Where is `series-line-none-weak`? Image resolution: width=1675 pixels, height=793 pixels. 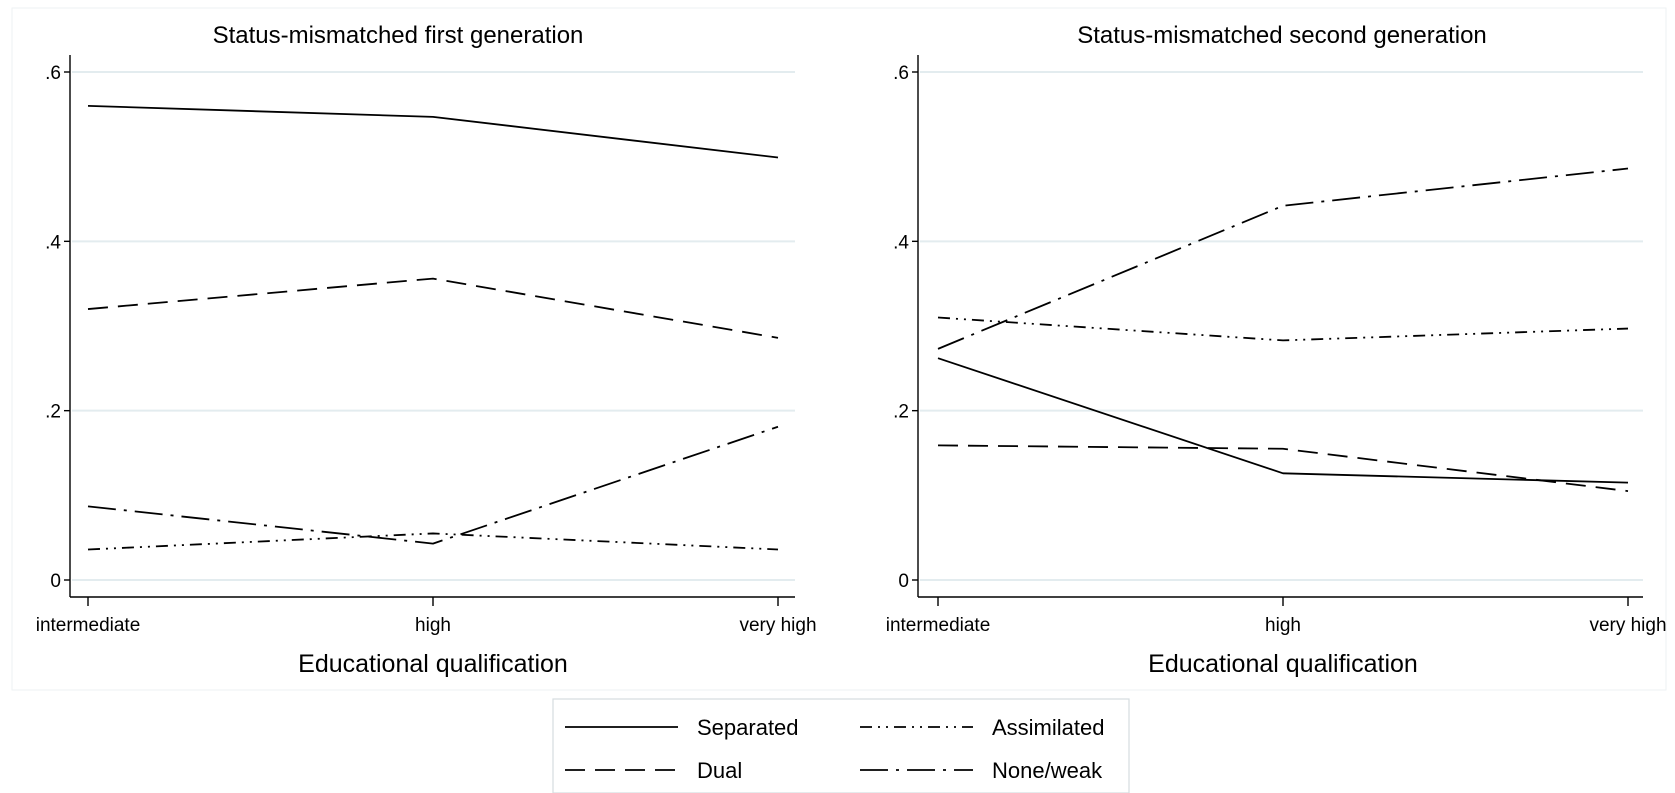
series-line-none-weak is located at coordinates (433, 485).